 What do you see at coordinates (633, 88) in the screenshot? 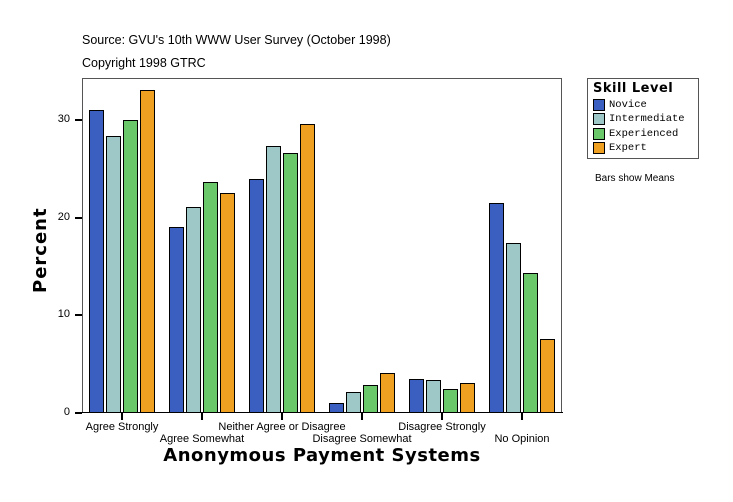
I see `legend-title: Skill Level` at bounding box center [633, 88].